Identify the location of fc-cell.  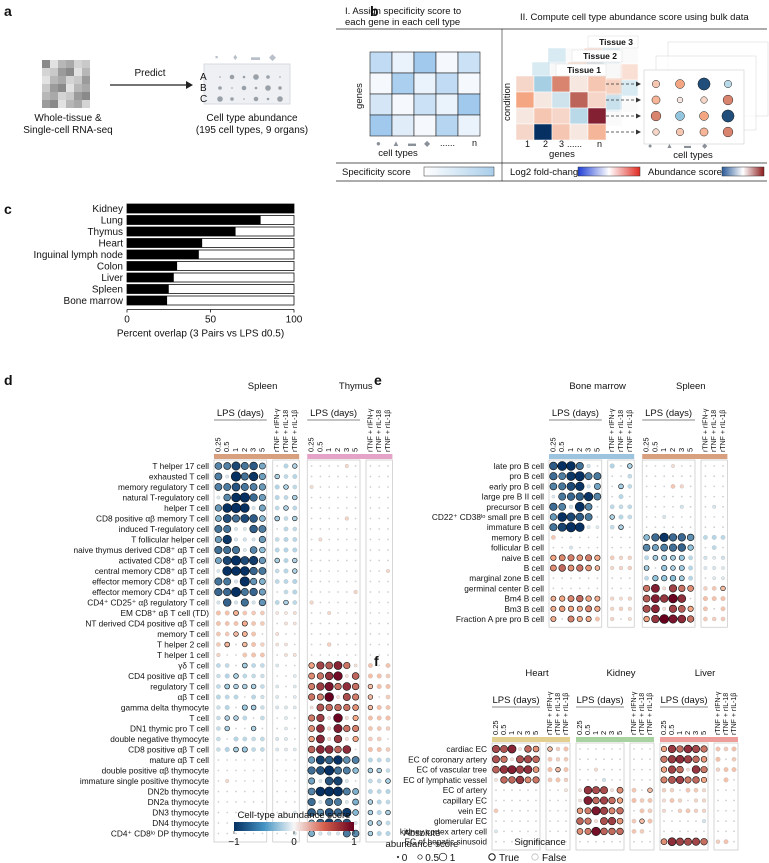
(613, 102).